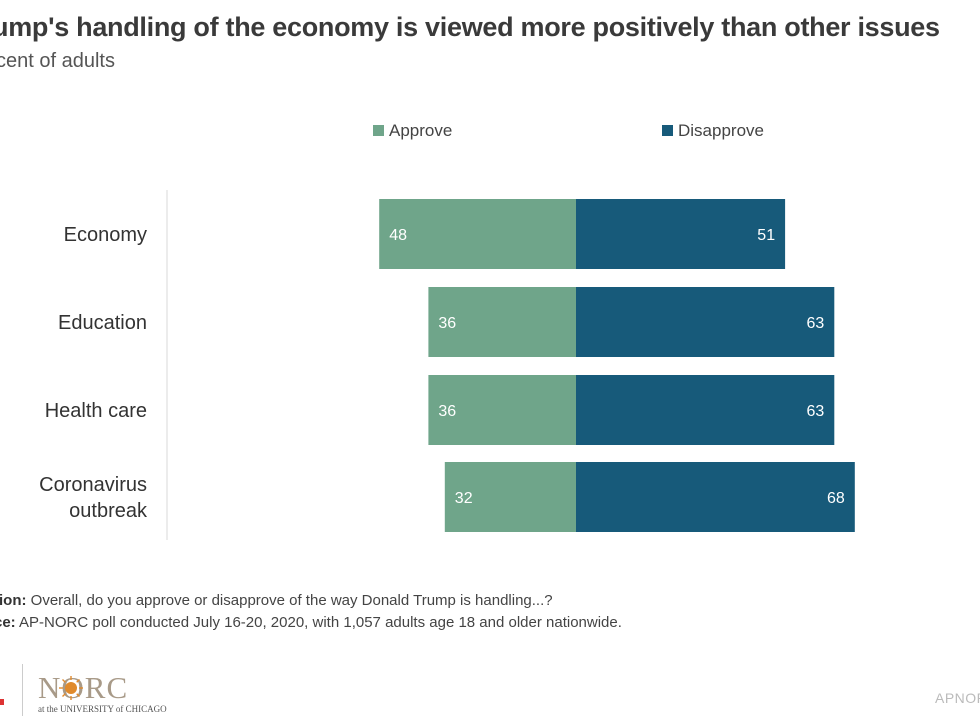  Describe the element at coordinates (57, 61) in the screenshot. I see `chart-subtitle: cent of adults` at that location.